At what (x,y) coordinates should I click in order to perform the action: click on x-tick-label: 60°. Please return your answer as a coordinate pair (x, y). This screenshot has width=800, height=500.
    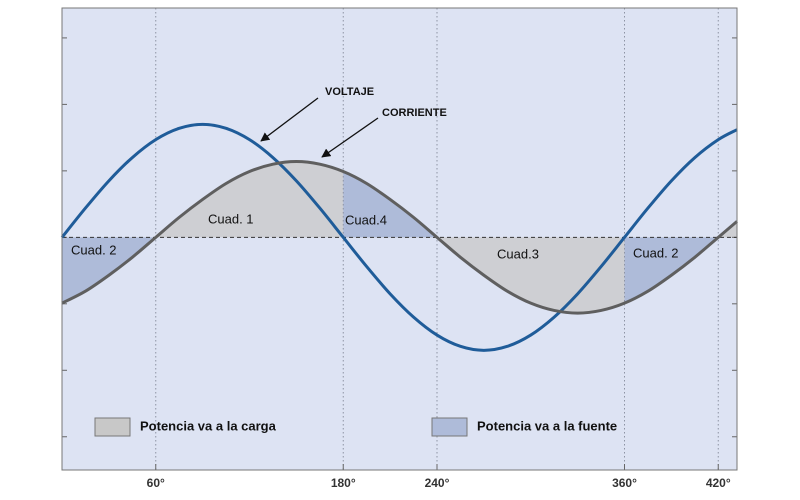
    Looking at the image, I should click on (156, 483).